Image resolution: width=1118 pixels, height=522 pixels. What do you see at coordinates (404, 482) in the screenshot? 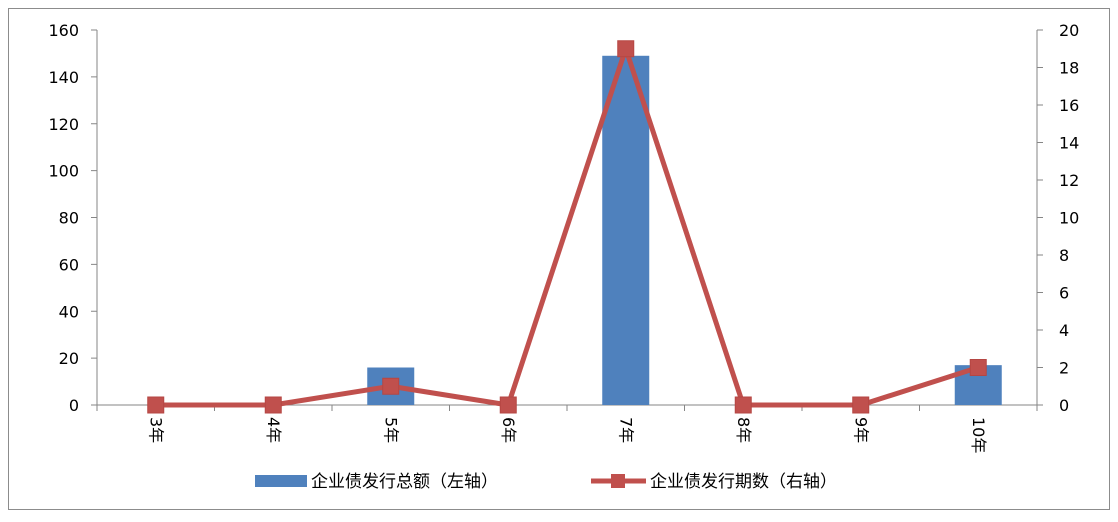
I see `legend-label-bar: 企业债发行总额（左轴）` at bounding box center [404, 482].